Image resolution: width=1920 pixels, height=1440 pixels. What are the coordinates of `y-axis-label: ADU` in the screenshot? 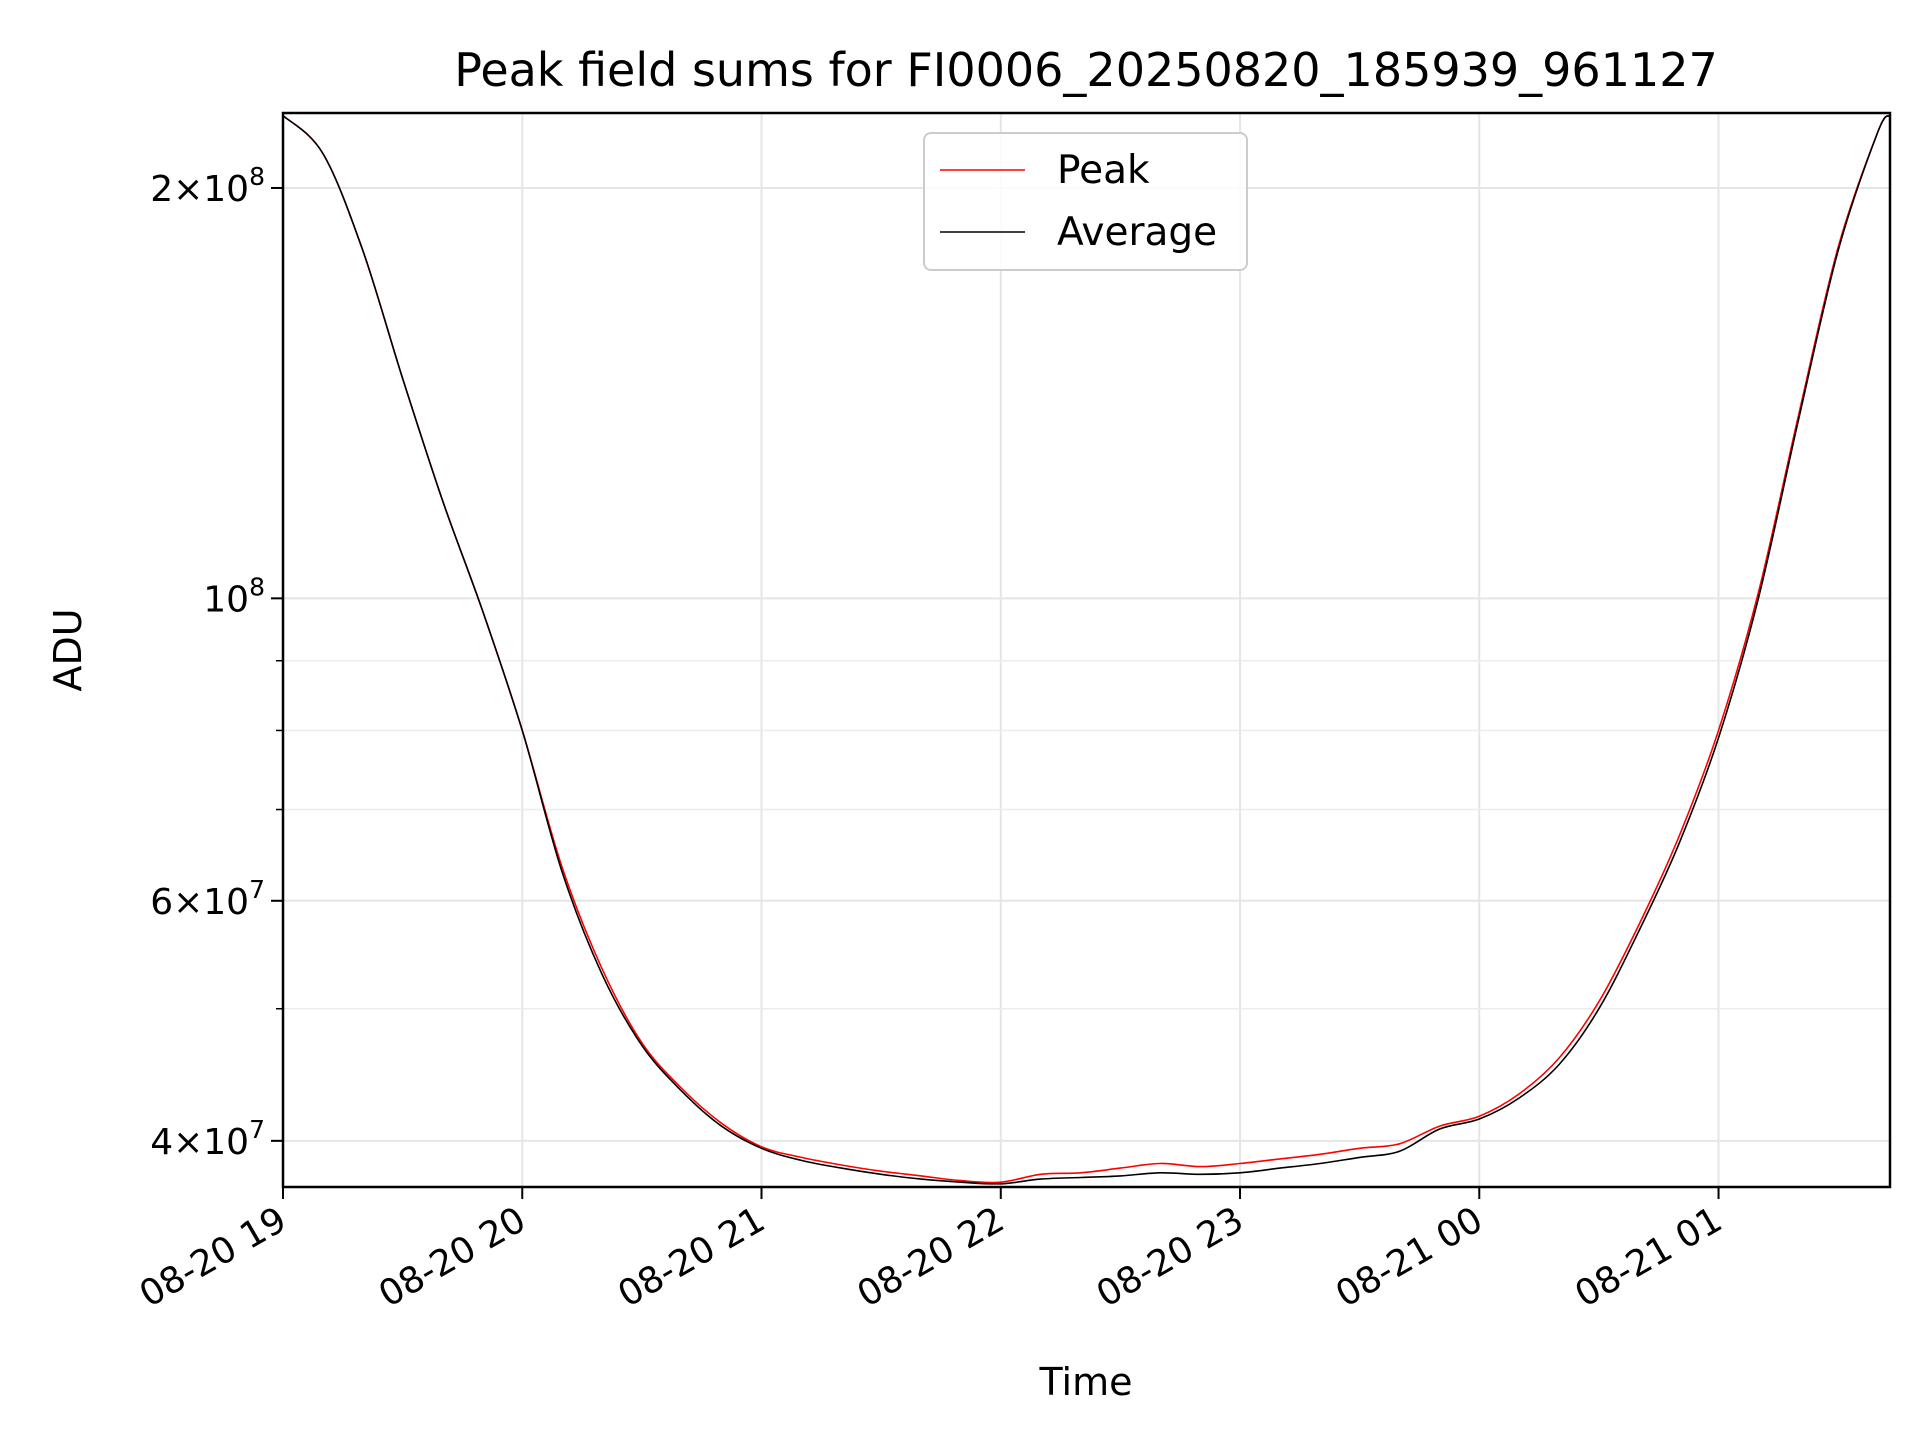 It's located at (68, 649).